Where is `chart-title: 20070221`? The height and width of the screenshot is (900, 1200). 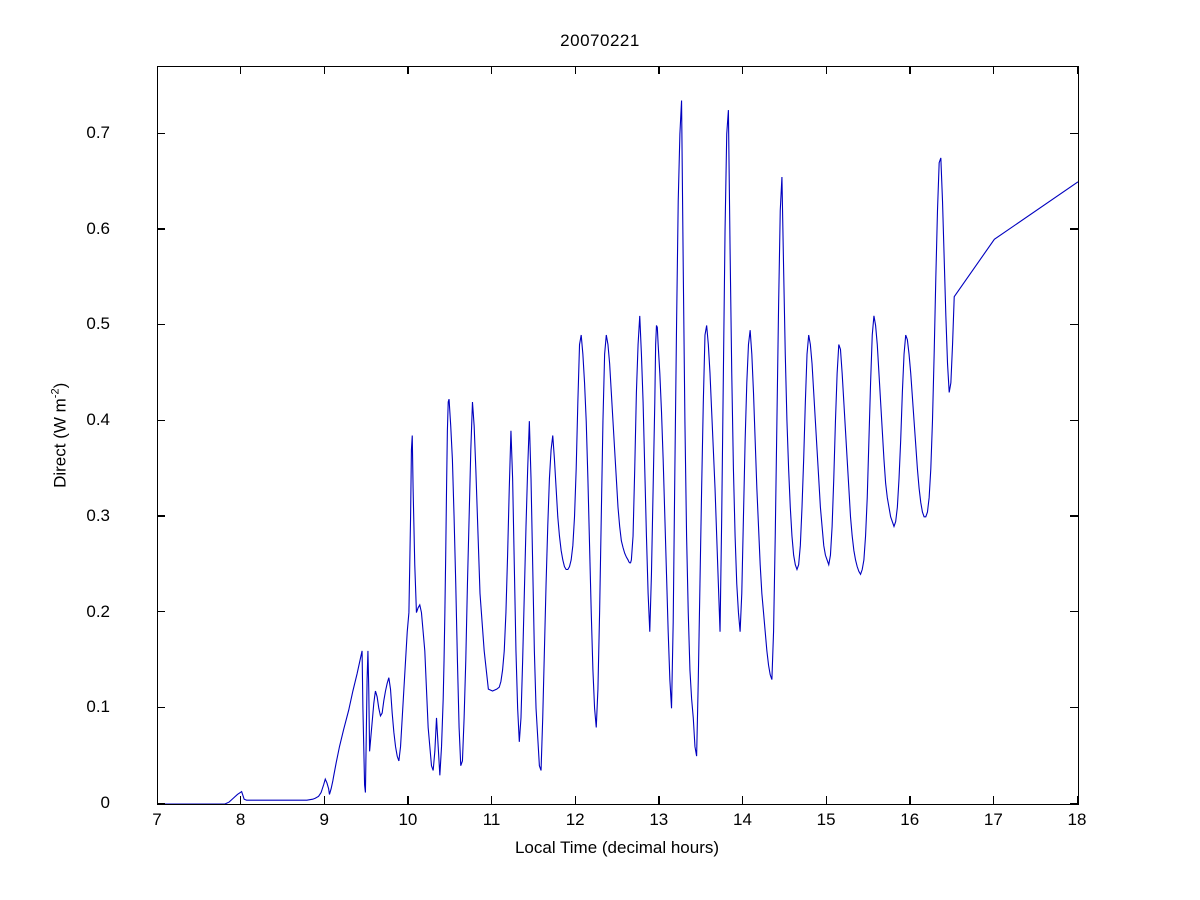 chart-title: 20070221 is located at coordinates (600, 40).